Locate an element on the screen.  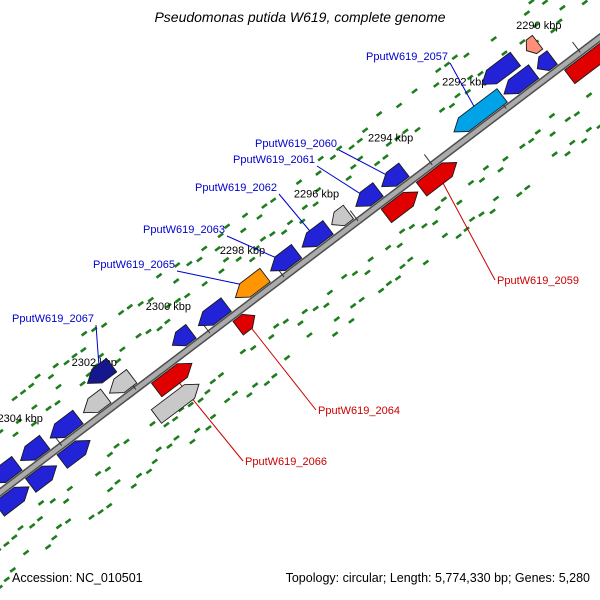
gene-label-PputW619_2059: PputW619_2059 is located at coordinates (538, 281).